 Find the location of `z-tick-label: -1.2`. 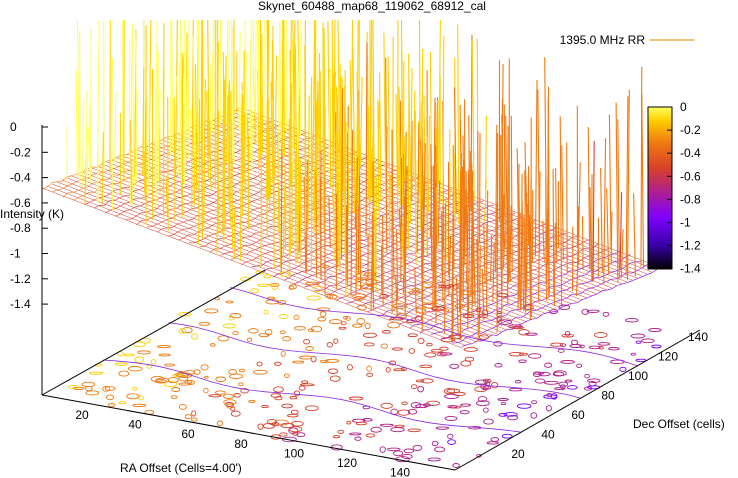

z-tick-label: -1.2 is located at coordinates (20, 279).